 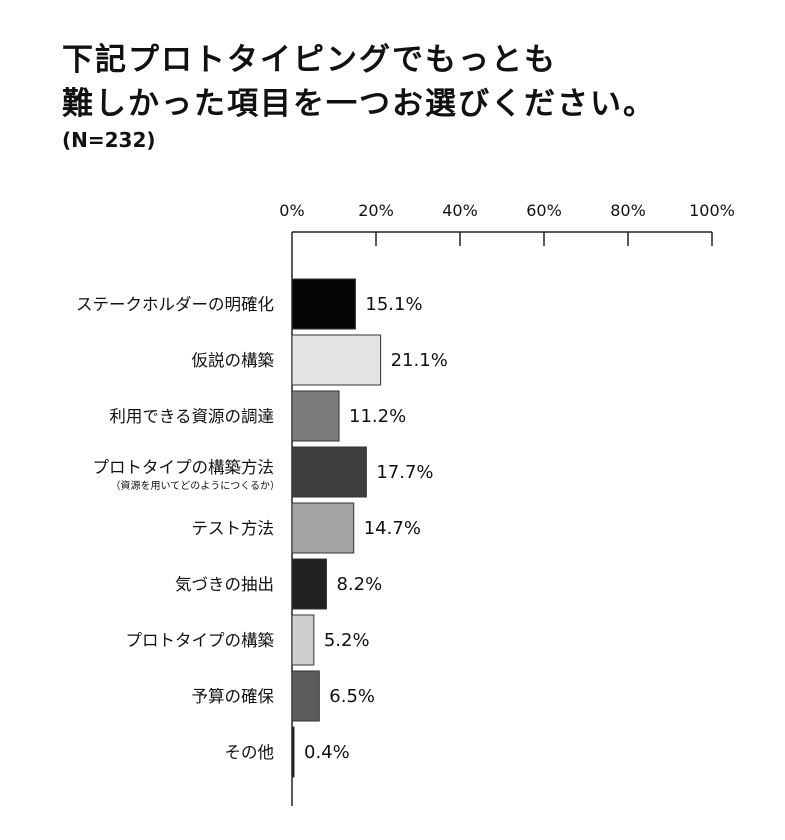 I want to click on category-label: プロトタイプの構築, so click(x=200, y=640).